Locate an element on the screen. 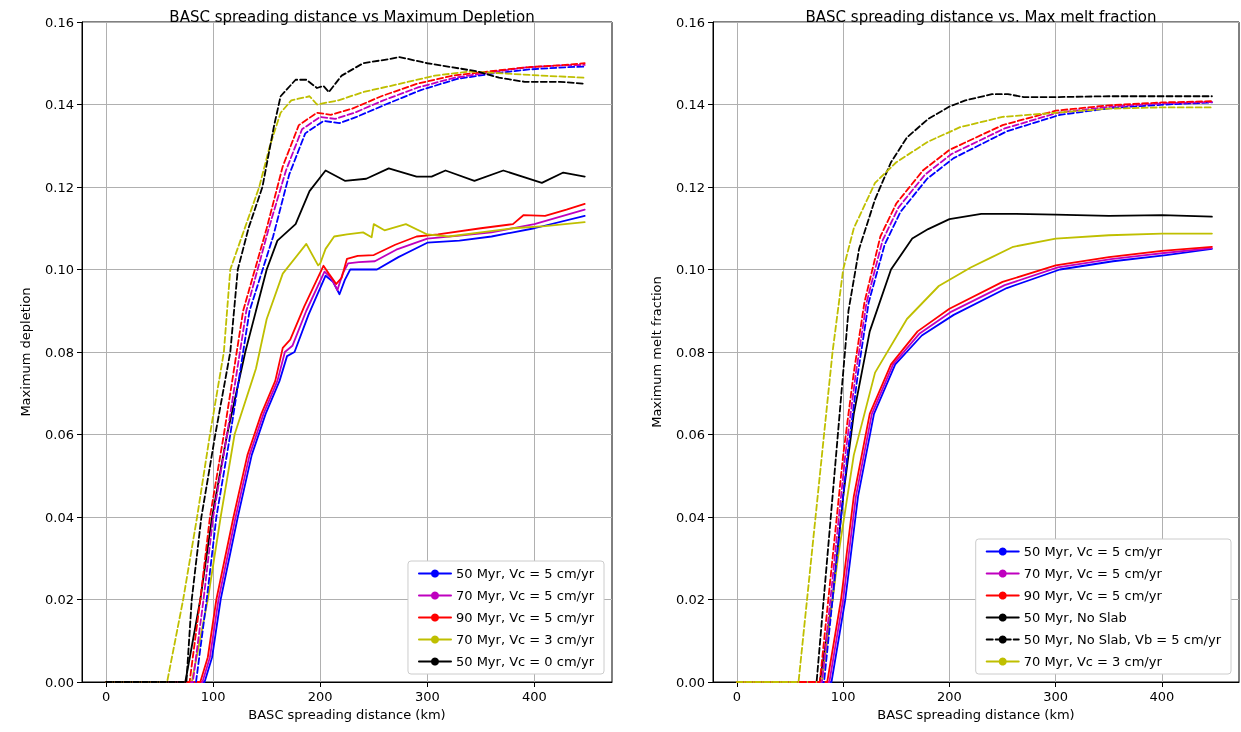 The width and height of the screenshot is (1241, 732). legend-label: 50 Myr, No Slab is located at coordinates (1075, 617).